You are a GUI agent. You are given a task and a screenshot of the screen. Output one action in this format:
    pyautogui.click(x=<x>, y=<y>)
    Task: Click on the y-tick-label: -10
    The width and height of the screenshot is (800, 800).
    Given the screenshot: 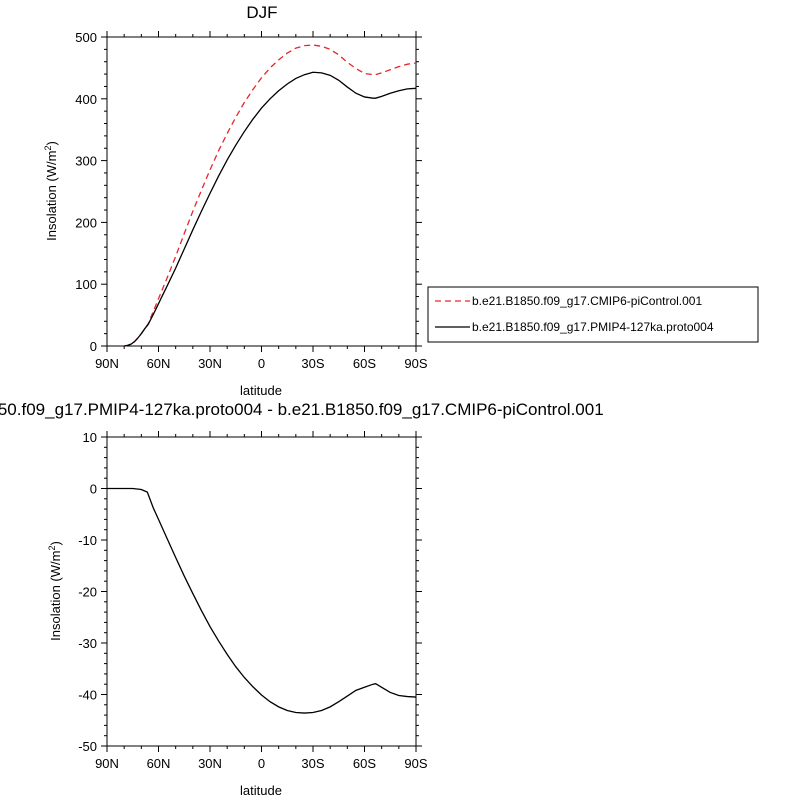 What is the action you would take?
    pyautogui.click(x=87, y=540)
    